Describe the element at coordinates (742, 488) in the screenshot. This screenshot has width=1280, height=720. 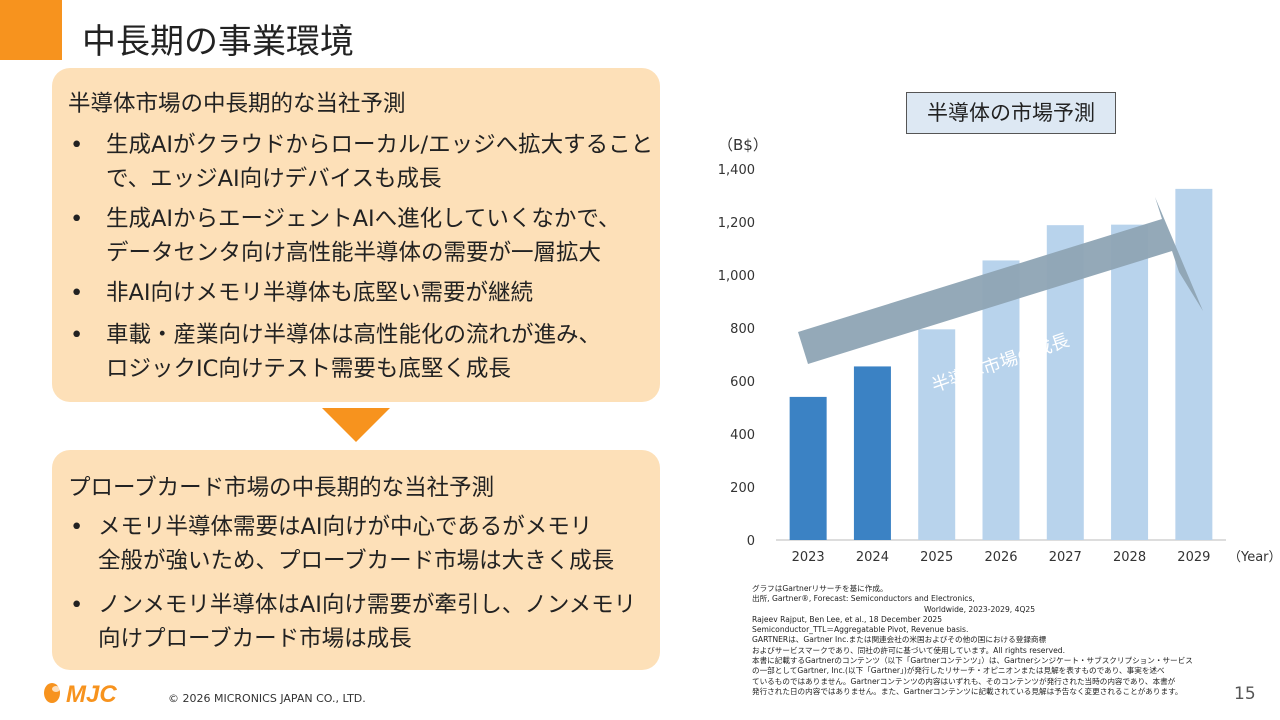
I see `y-tick-label: 200` at that location.